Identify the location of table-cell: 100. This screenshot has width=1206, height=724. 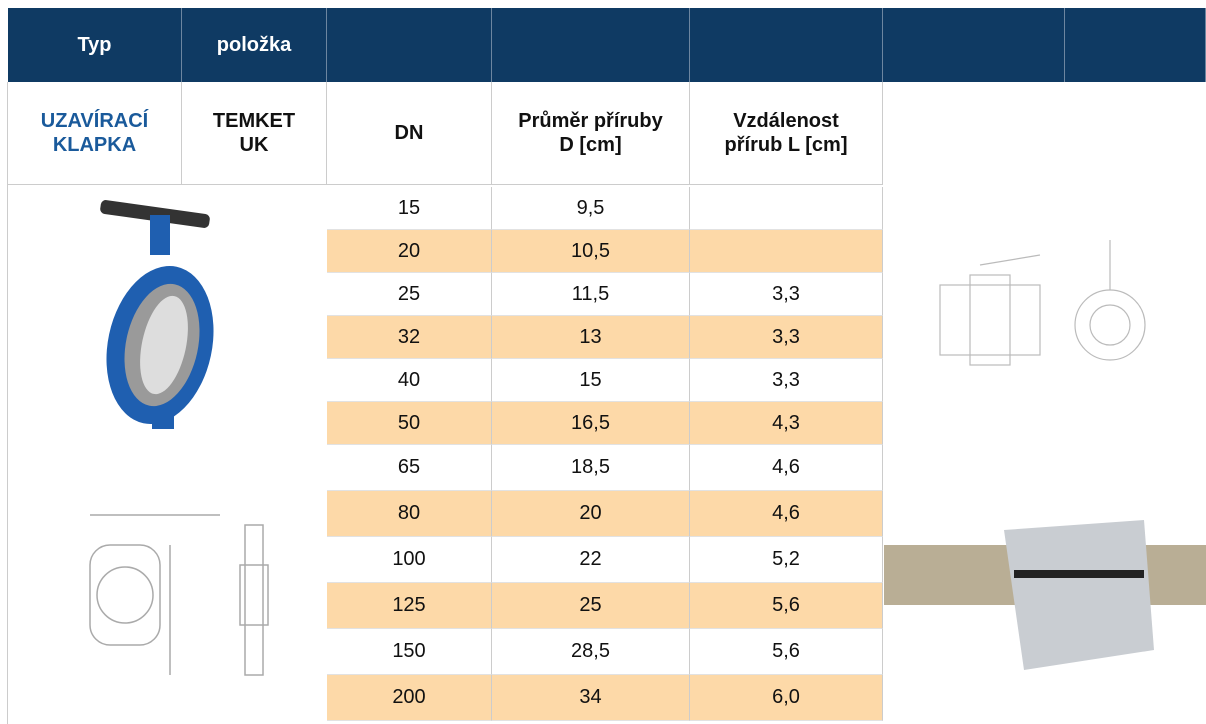
(409, 560).